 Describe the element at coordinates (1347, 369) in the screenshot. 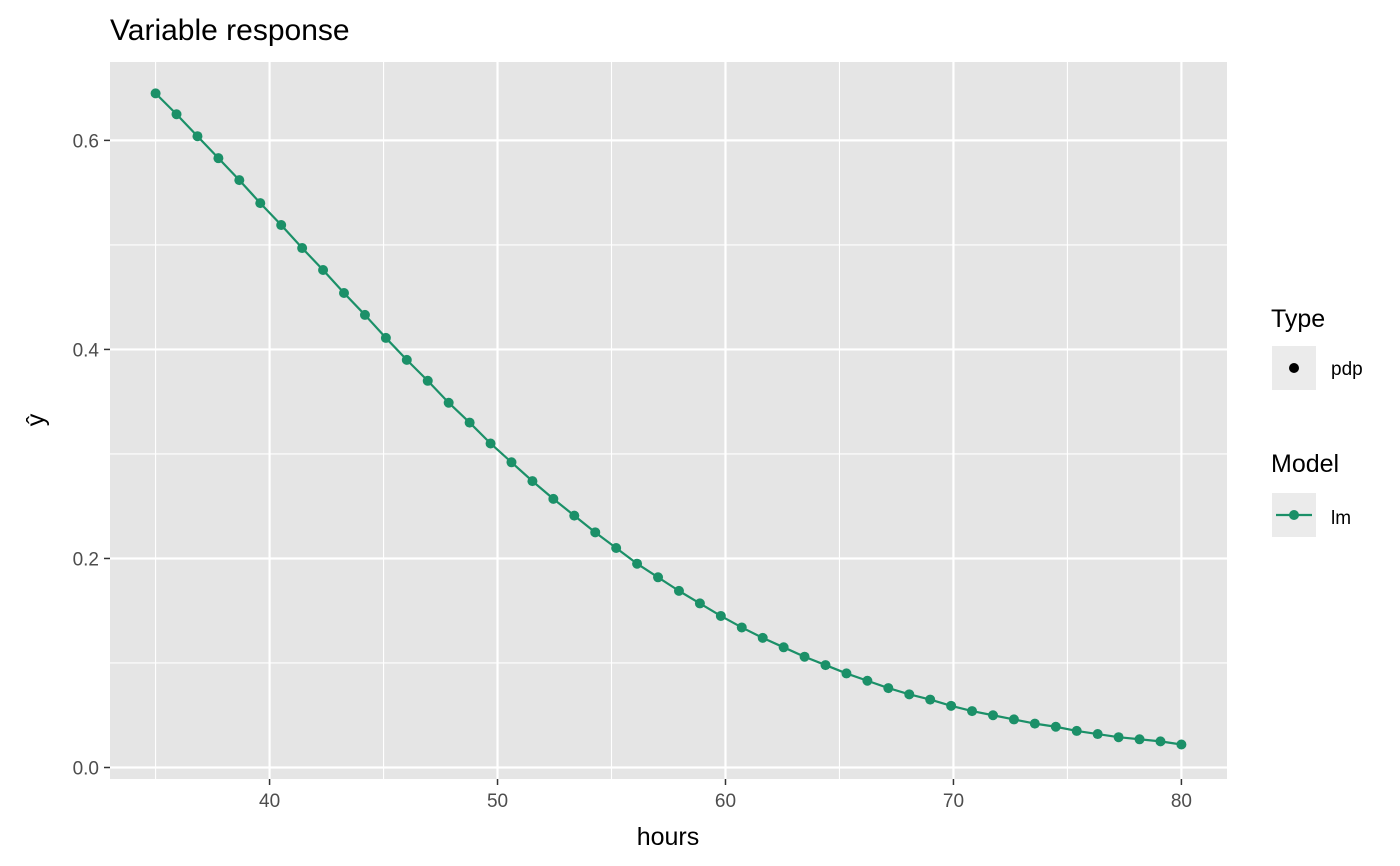

I see `legend-label-pdp: pdp` at that location.